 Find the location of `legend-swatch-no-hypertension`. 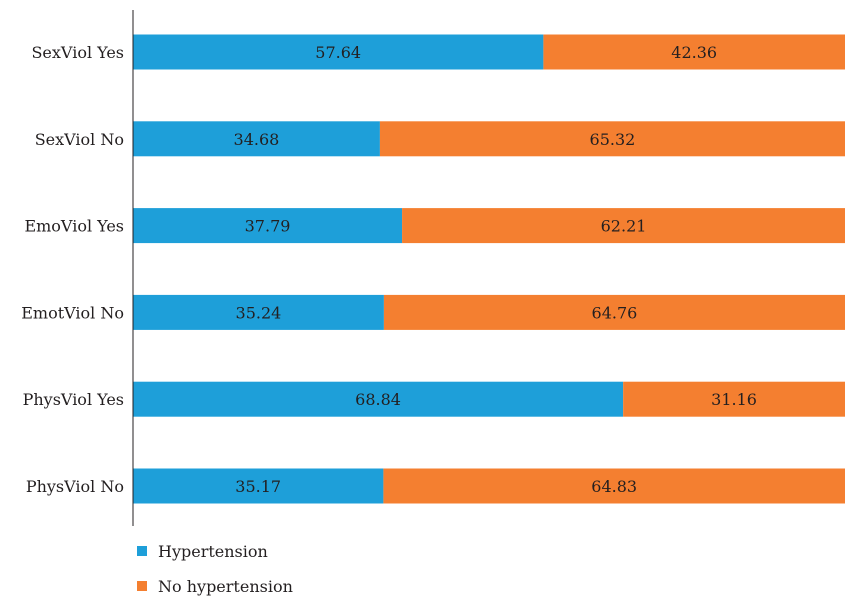

legend-swatch-no-hypertension is located at coordinates (142, 586).